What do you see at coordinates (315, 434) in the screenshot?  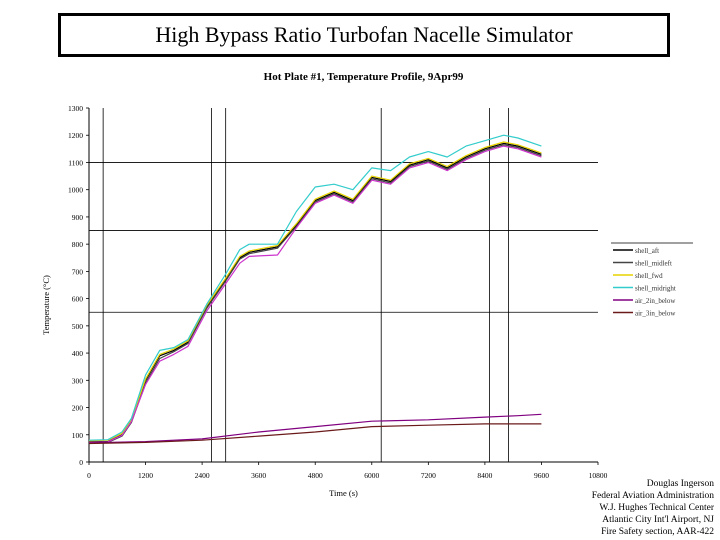 I see `series-line-air_3in_below` at bounding box center [315, 434].